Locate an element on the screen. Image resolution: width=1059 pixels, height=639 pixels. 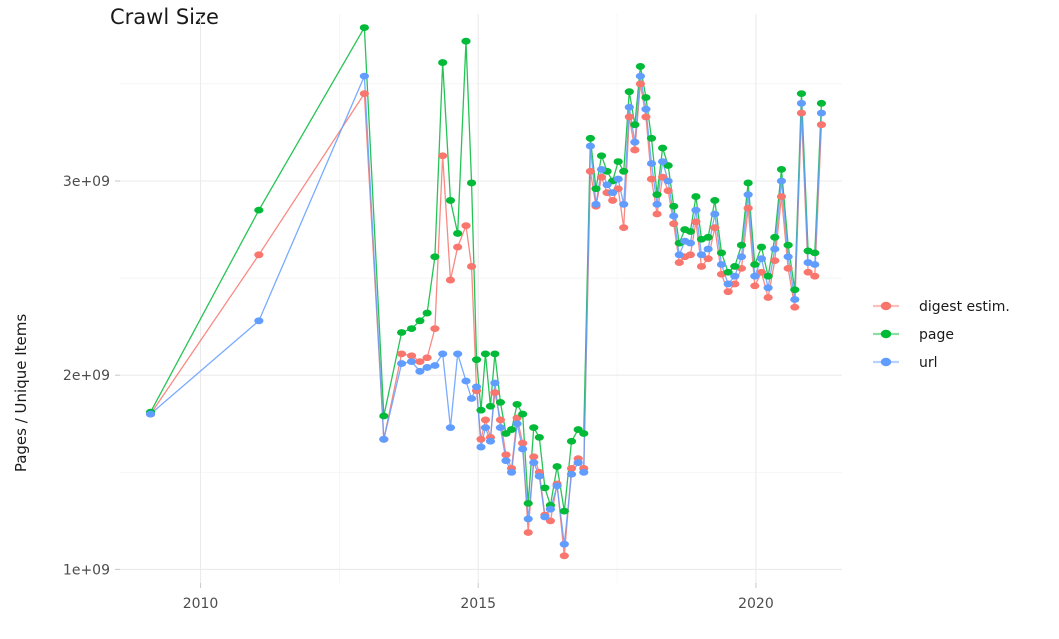
x-axis-tick-labels: 2010 2015 2020 is located at coordinates (478, 604).